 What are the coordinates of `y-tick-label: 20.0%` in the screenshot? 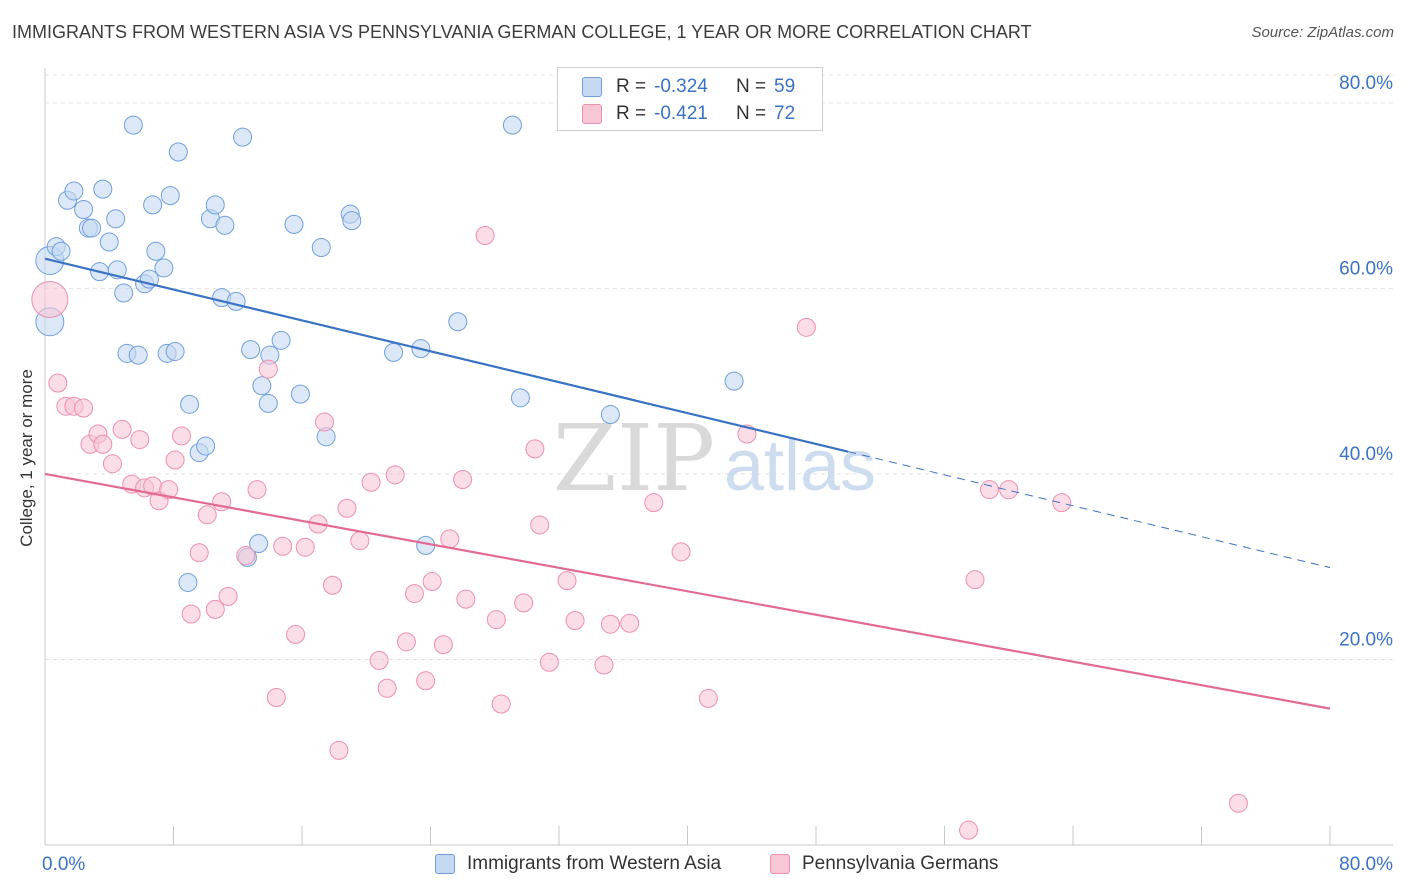 It's located at (1366, 639).